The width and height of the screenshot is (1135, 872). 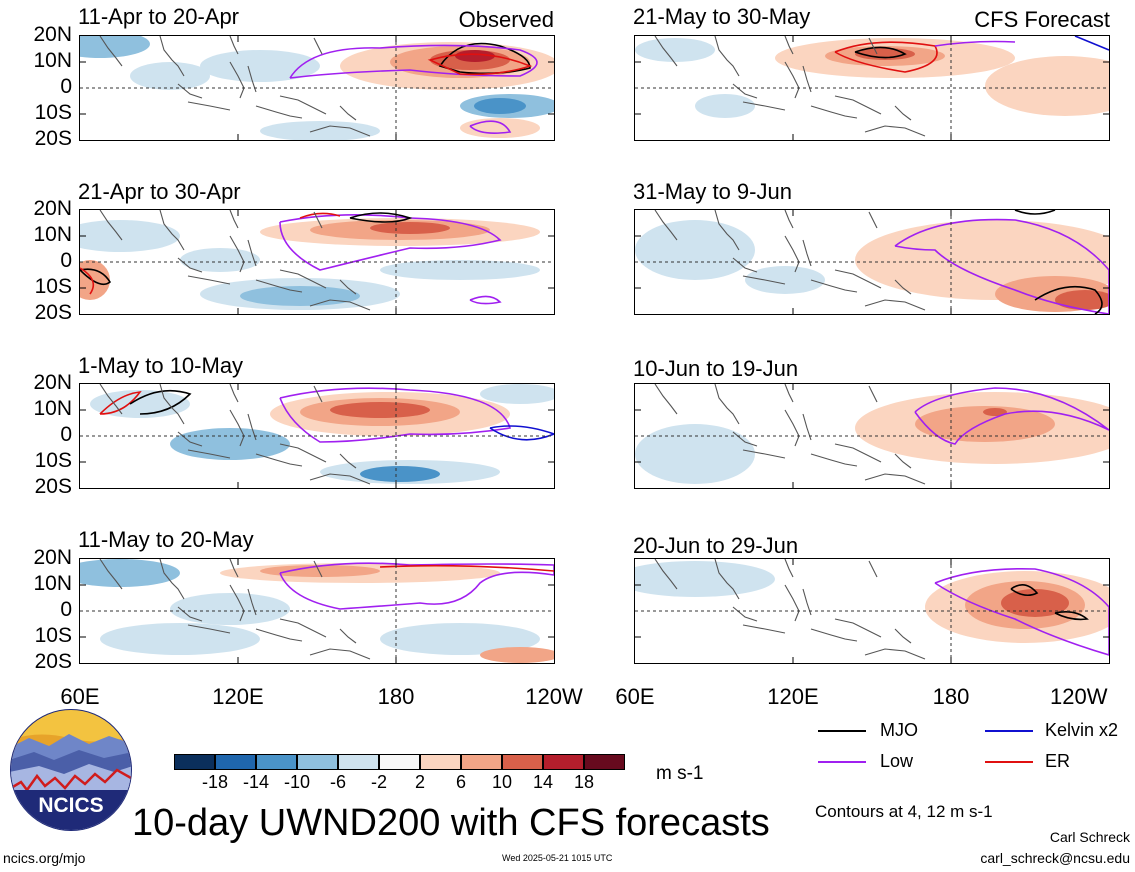 I want to click on lon-label-120e-left: 120E, so click(x=238, y=696).